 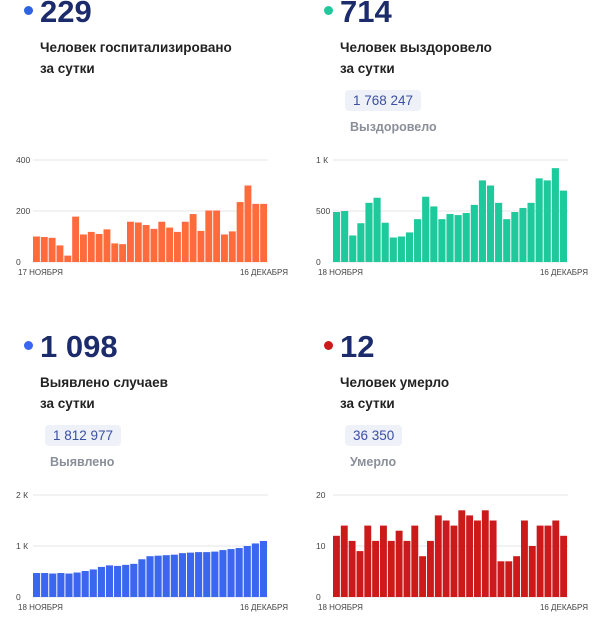 What do you see at coordinates (40, 272) in the screenshot?
I see `x-start-label: 17 НОЯБРЯ` at bounding box center [40, 272].